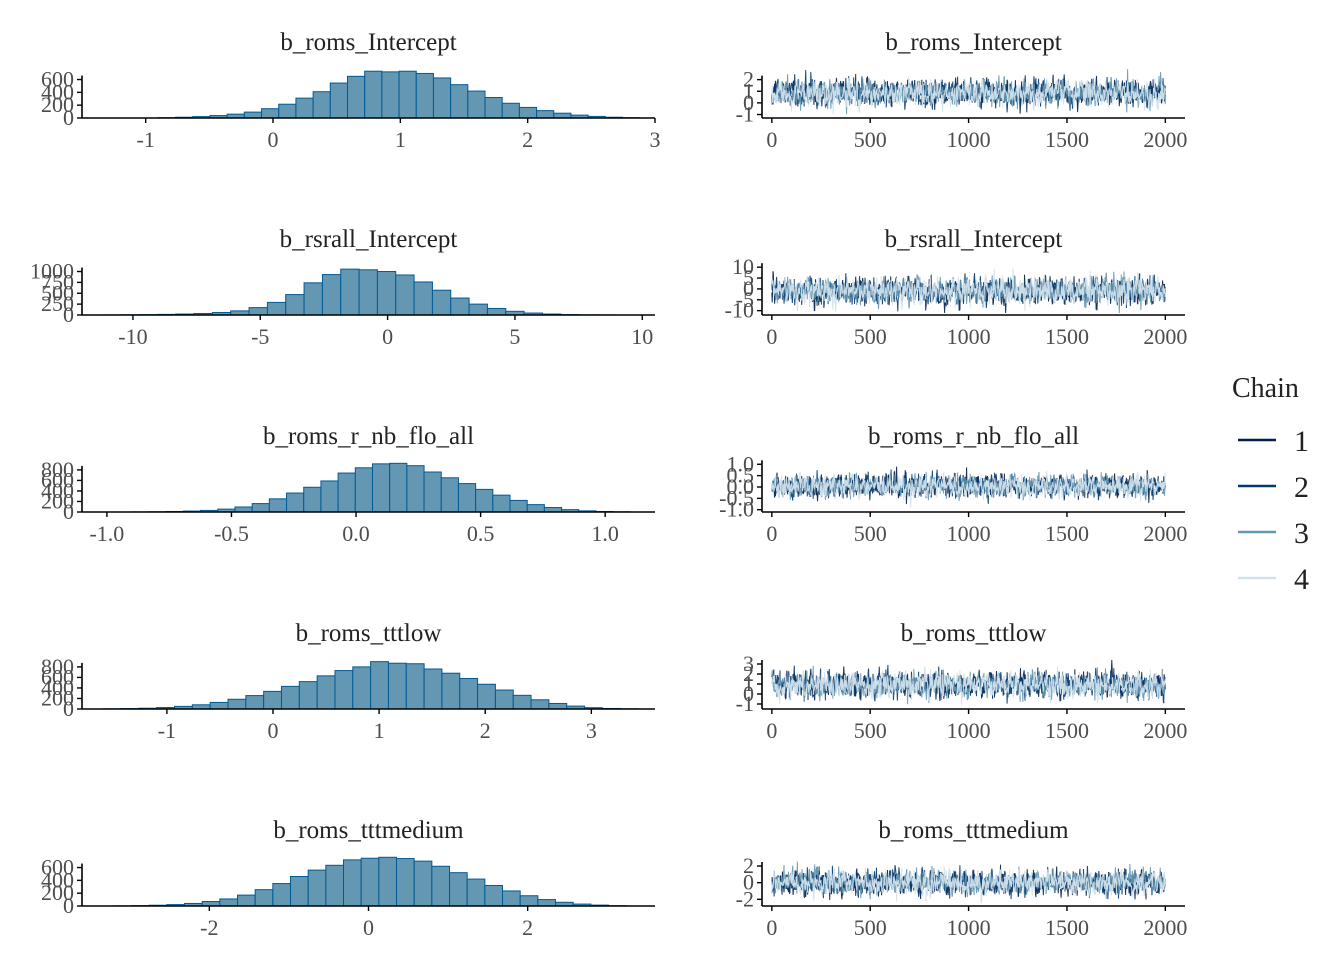  What do you see at coordinates (57, 292) in the screenshot?
I see `y-tick-label: 500` at bounding box center [57, 292].